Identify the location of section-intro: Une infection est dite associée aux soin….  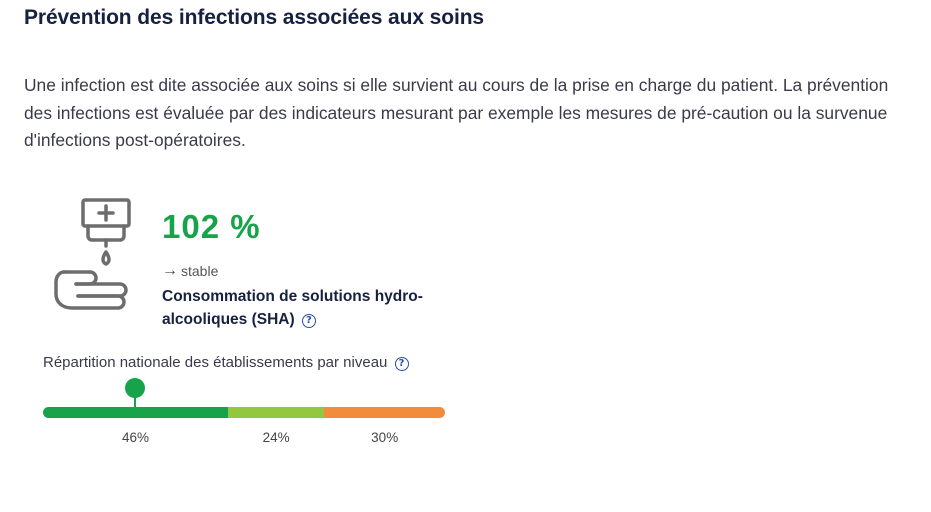
(456, 112).